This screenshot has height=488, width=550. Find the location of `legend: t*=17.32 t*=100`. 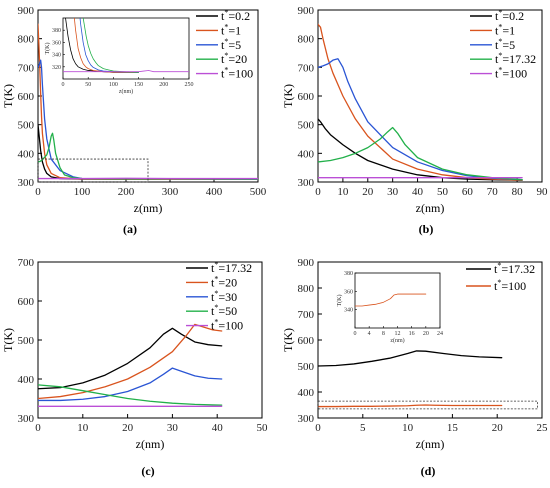

legend: t*=17.32 t*=100 is located at coordinates (500, 277).